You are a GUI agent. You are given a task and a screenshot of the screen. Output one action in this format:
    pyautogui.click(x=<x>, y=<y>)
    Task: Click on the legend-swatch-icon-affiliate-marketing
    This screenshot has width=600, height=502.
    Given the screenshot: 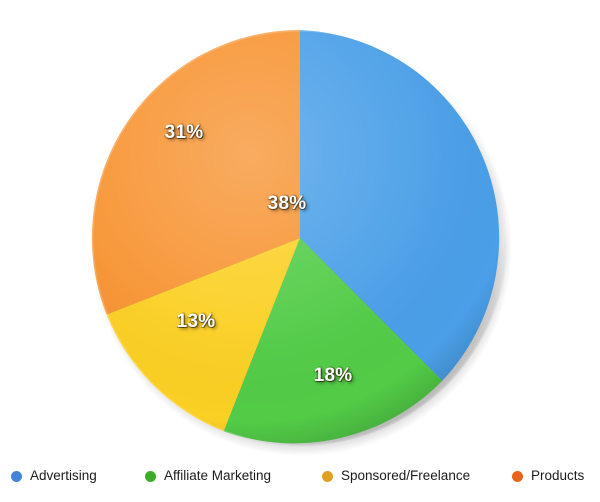 What is the action you would take?
    pyautogui.click(x=150, y=476)
    